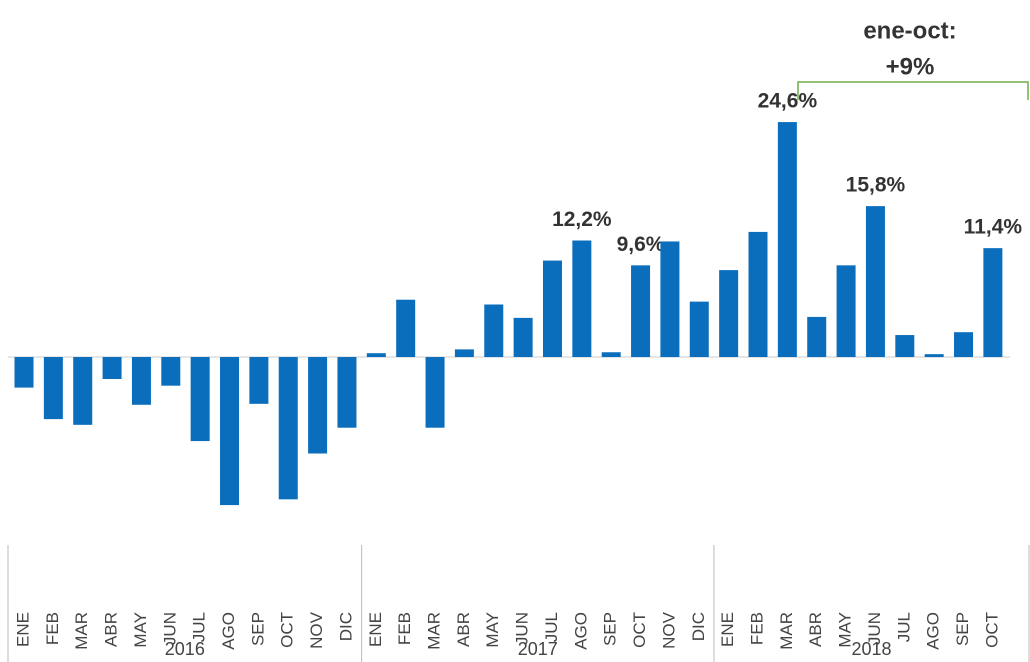 The height and width of the screenshot is (662, 1030). I want to click on group-label: 2018, so click(871, 649).